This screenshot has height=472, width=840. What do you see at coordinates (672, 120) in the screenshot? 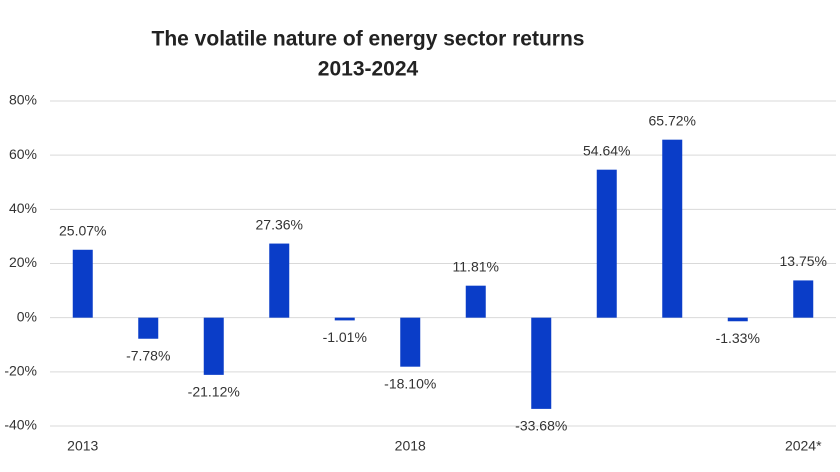
I see `value-label: 65.72%` at bounding box center [672, 120].